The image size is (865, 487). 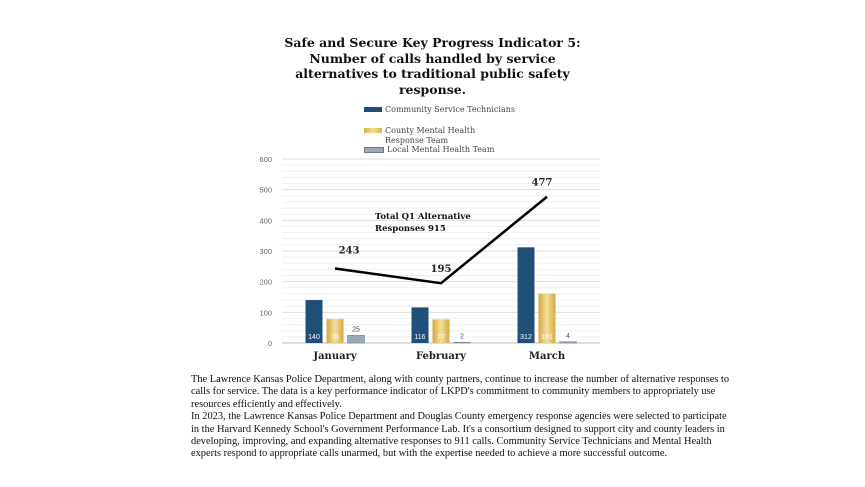 I want to click on annotation-line-2: Responses 915, so click(x=410, y=229).